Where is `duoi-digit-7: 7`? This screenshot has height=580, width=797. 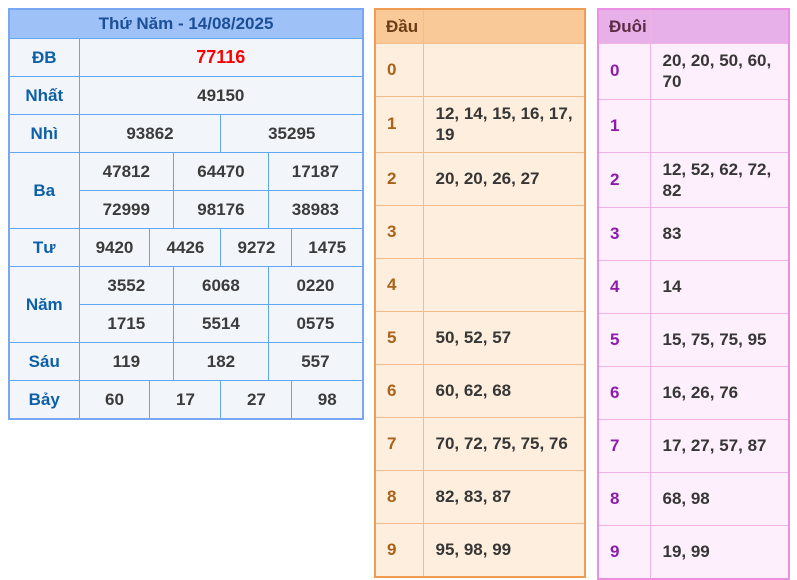
duoi-digit-7: 7 is located at coordinates (624, 446).